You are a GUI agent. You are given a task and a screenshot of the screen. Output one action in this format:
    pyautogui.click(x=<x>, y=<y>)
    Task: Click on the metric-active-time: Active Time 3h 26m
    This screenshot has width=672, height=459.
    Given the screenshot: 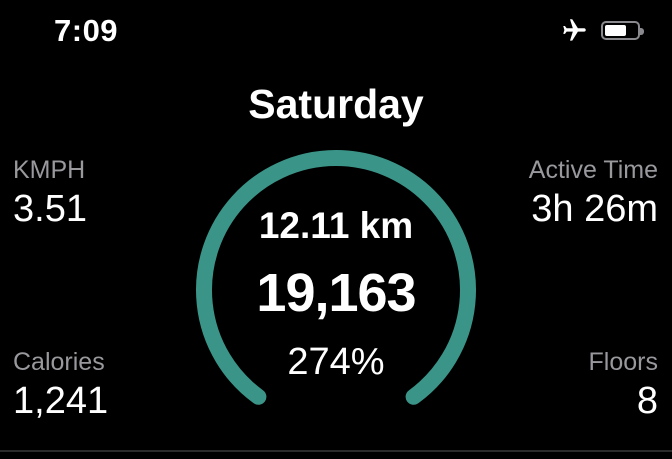 What is the action you would take?
    pyautogui.click(x=593, y=193)
    